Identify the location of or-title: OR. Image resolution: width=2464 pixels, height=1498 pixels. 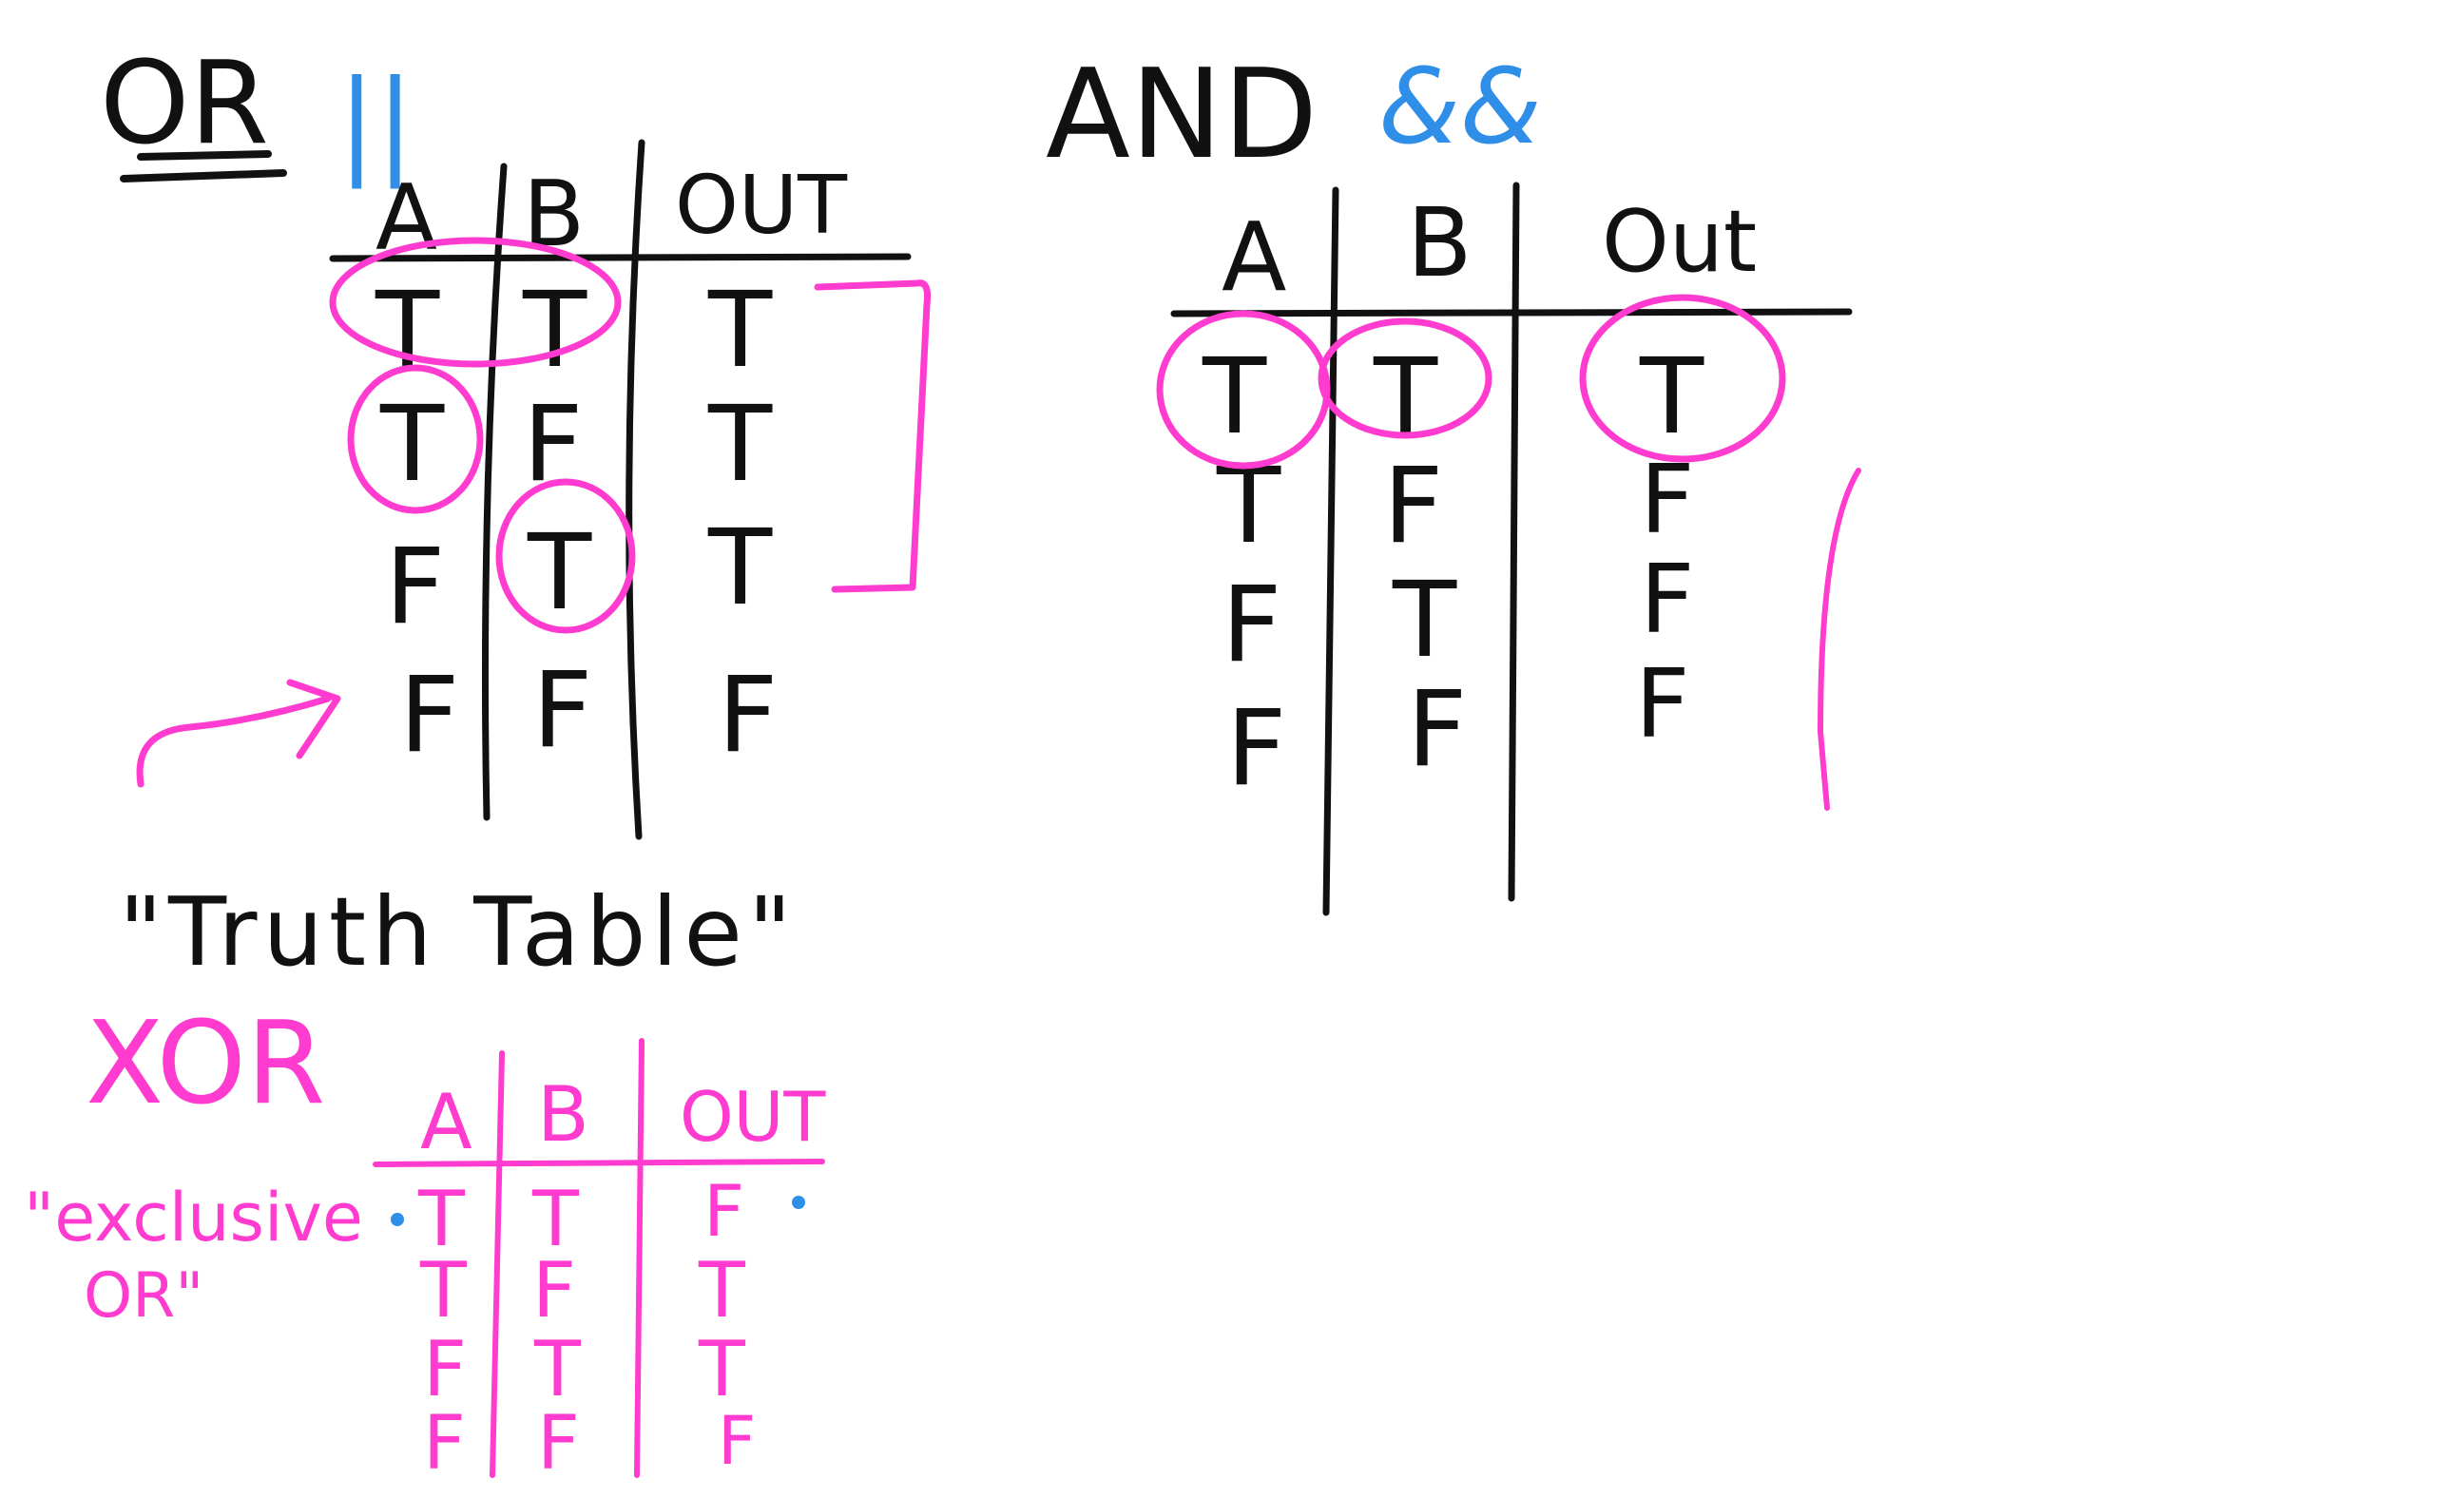
(184, 104).